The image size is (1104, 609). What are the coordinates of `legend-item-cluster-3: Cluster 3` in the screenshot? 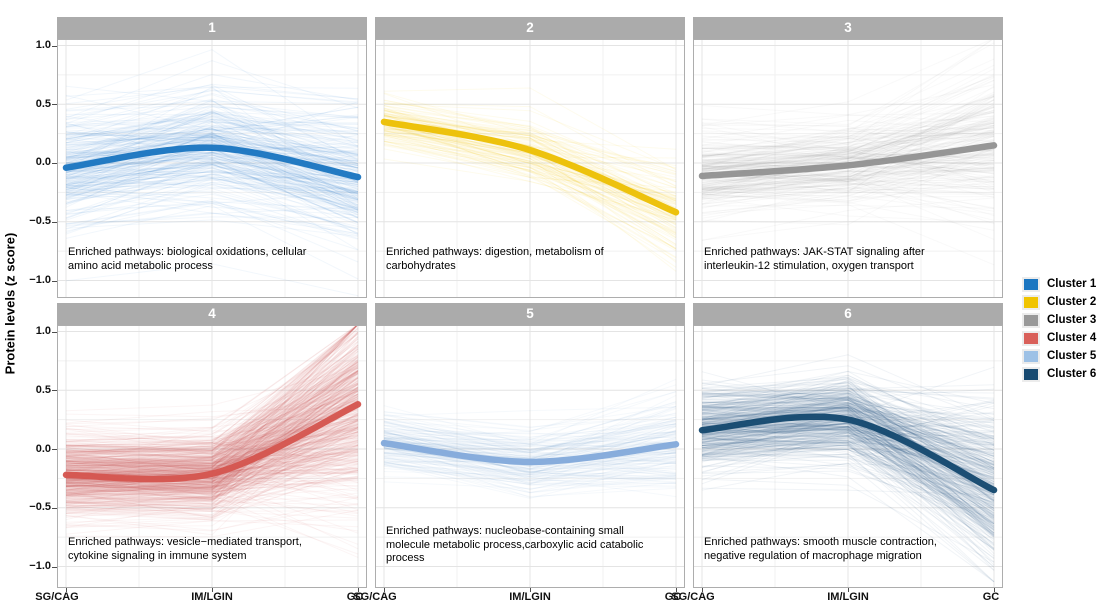 It's located at (1059, 320).